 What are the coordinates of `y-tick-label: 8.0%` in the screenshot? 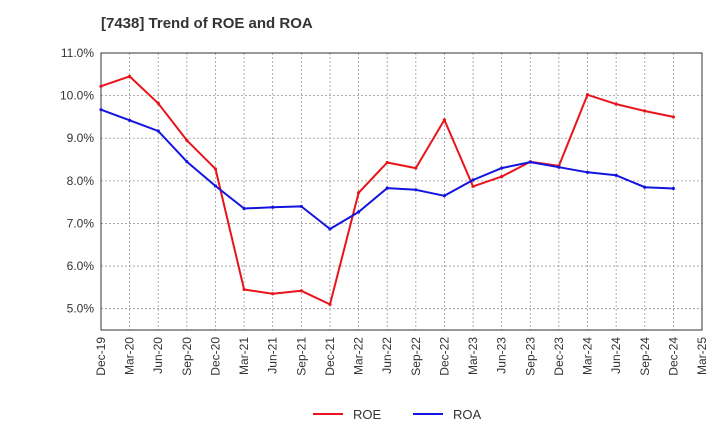 It's located at (81, 181).